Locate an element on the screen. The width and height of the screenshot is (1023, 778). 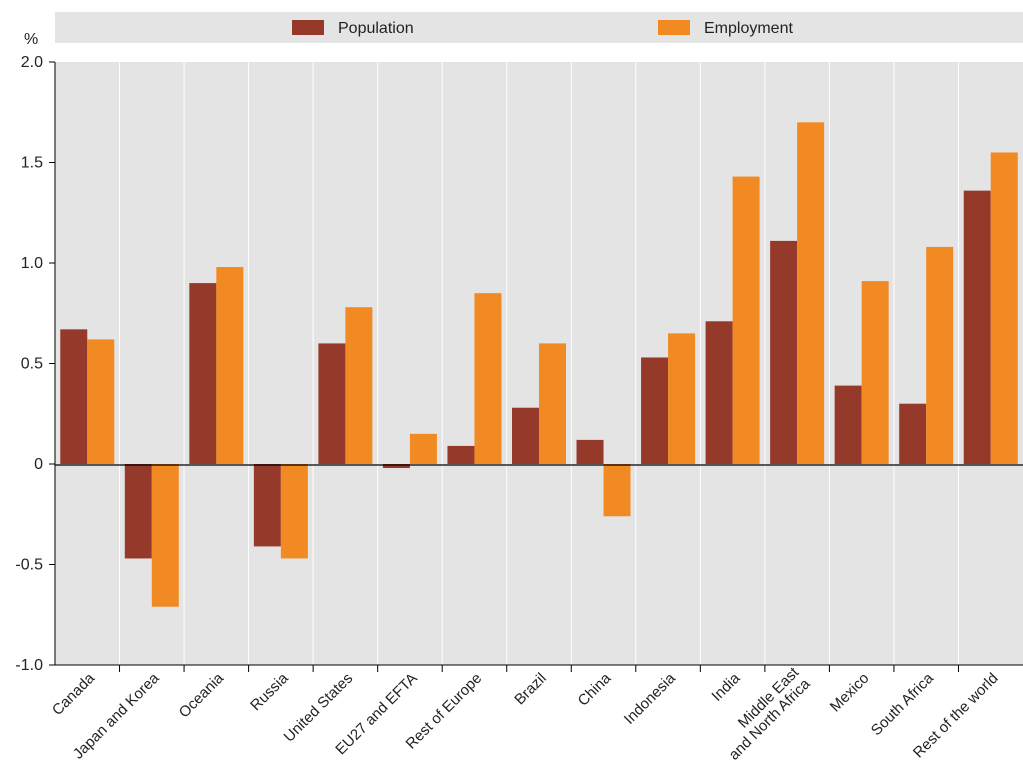
x-tick-label: South Africa is located at coordinates (903, 704).